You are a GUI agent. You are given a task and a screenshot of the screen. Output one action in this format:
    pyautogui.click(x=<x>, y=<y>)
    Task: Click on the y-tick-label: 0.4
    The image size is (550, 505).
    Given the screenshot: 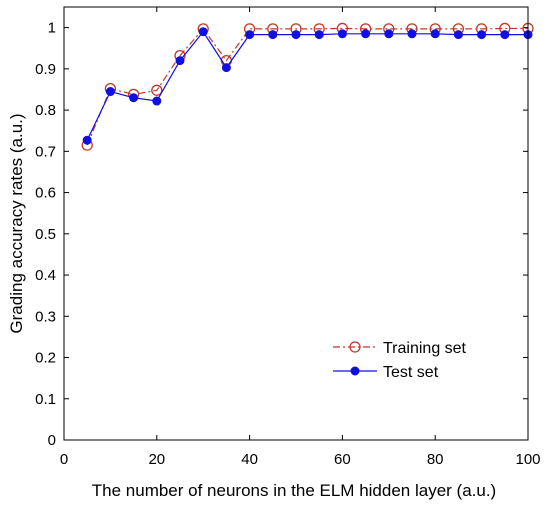 What is the action you would take?
    pyautogui.click(x=45, y=275)
    